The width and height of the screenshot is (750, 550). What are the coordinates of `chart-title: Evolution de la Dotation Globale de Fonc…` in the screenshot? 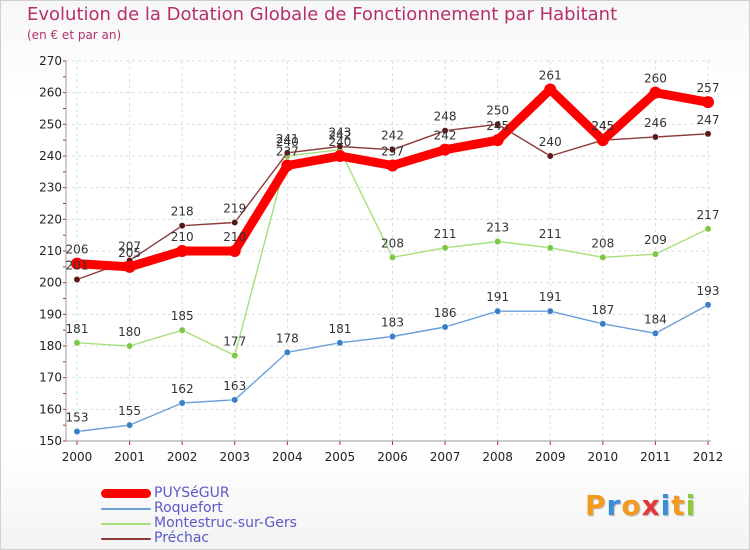 It's located at (322, 14).